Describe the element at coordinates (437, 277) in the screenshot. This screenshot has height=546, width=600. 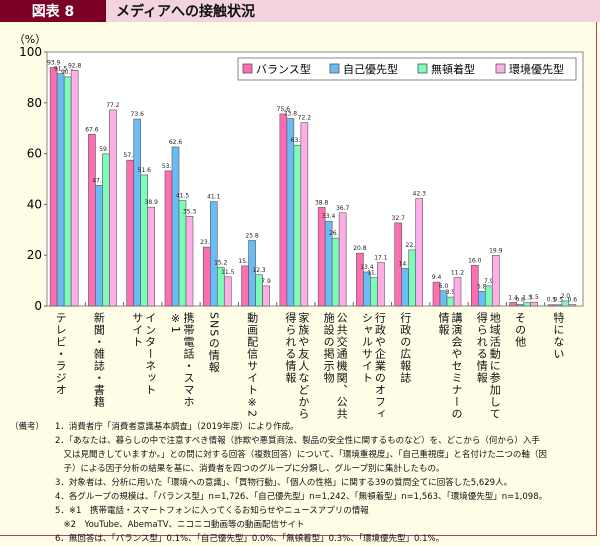
I see `data-label: 9.4` at that location.